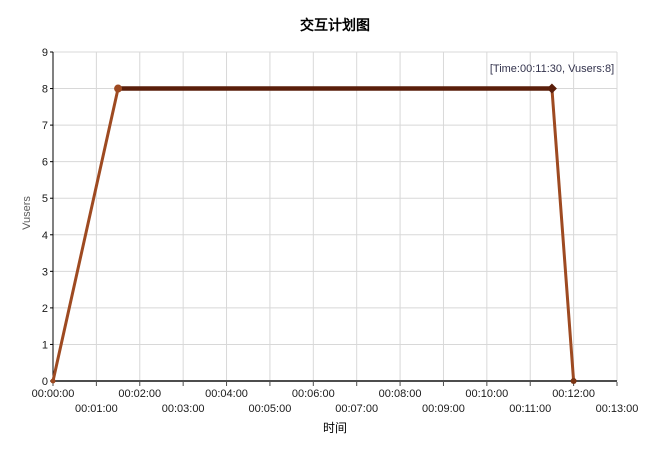 This screenshot has width=649, height=455. What do you see at coordinates (45, 309) in the screenshot?
I see `y-tick-label: 2` at bounding box center [45, 309].